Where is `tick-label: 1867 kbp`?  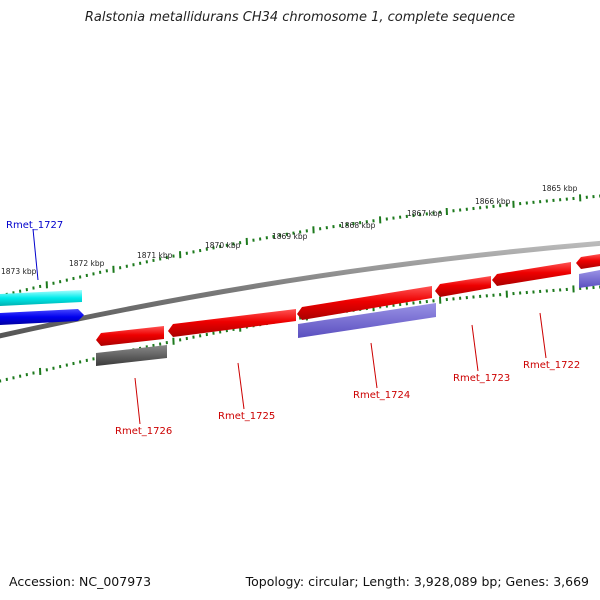 tick-label: 1867 kbp is located at coordinates (425, 213).